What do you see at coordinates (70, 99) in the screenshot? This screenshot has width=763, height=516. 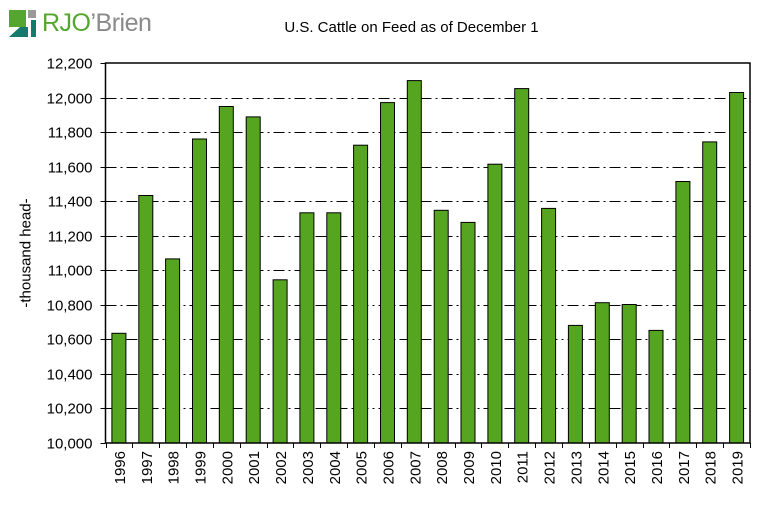 I see `y-tick-label: 12,000` at bounding box center [70, 99].